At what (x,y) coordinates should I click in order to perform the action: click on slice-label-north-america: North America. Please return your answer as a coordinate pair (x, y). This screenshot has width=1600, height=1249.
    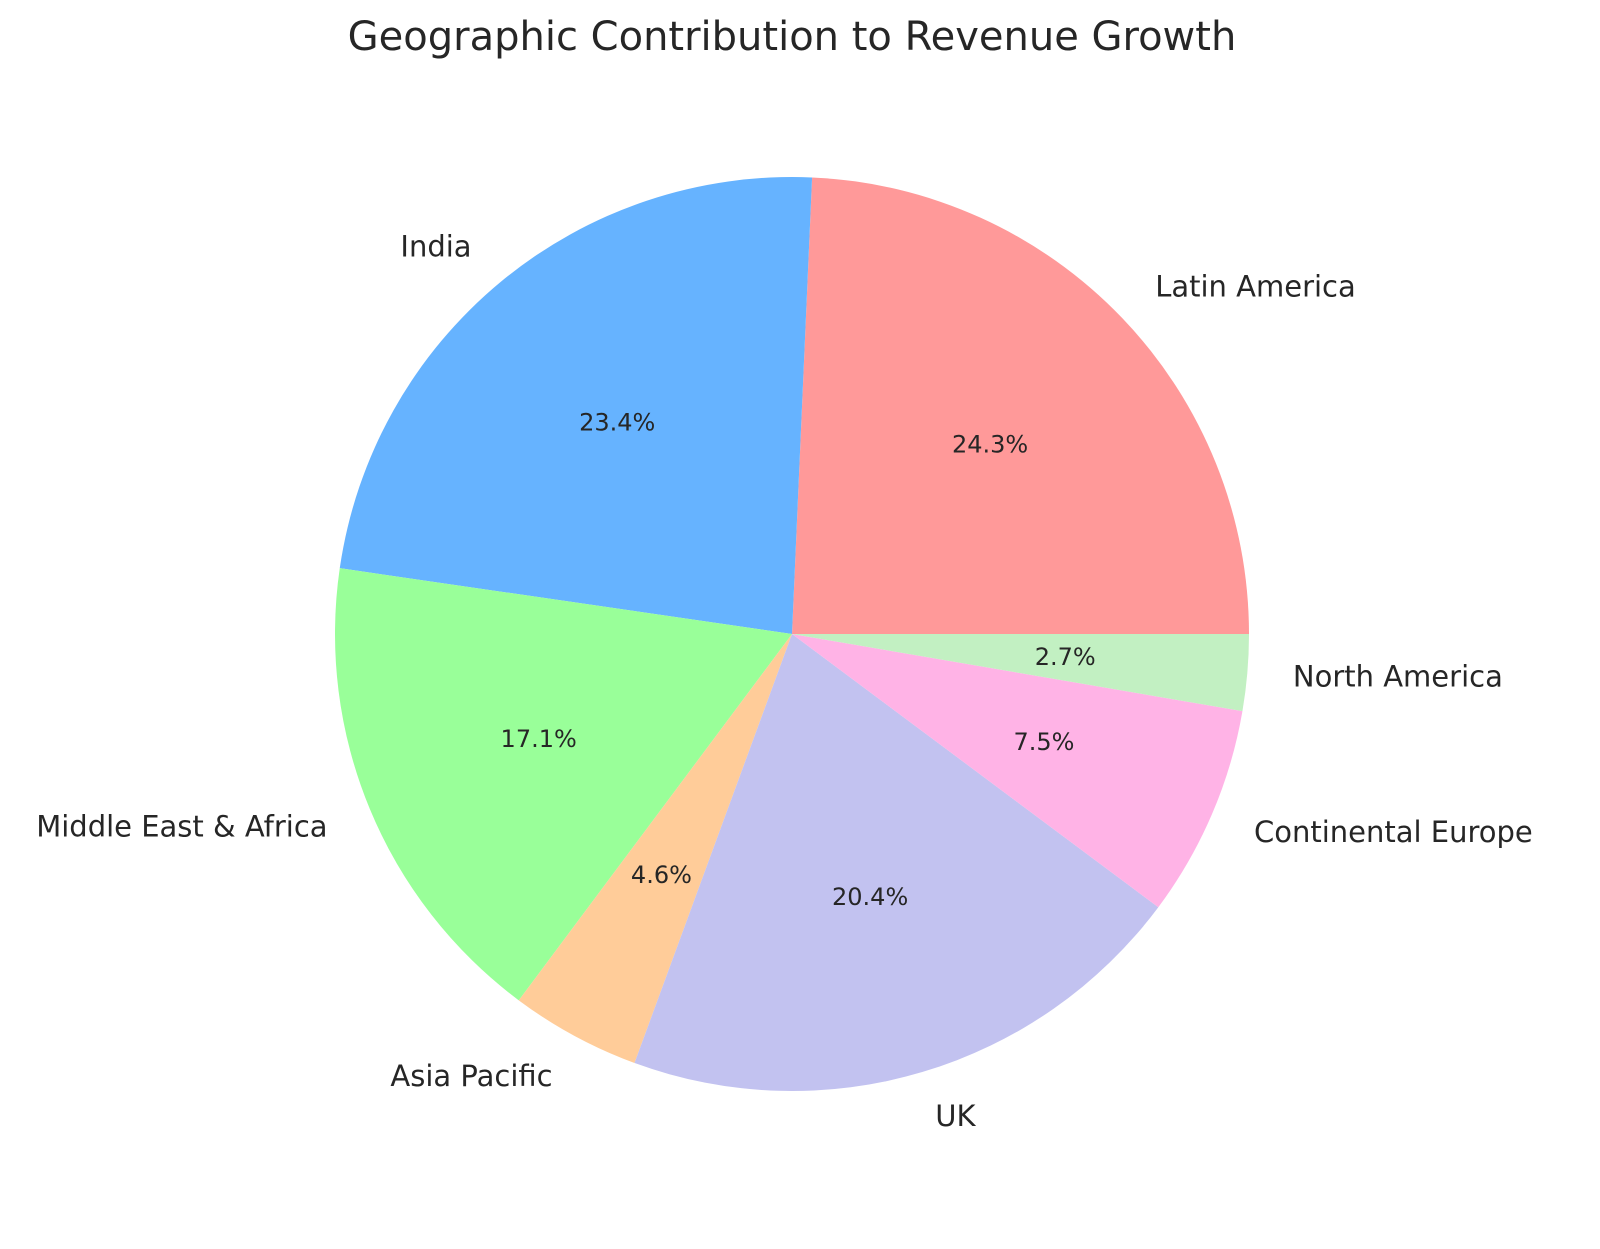
    Looking at the image, I should click on (1398, 677).